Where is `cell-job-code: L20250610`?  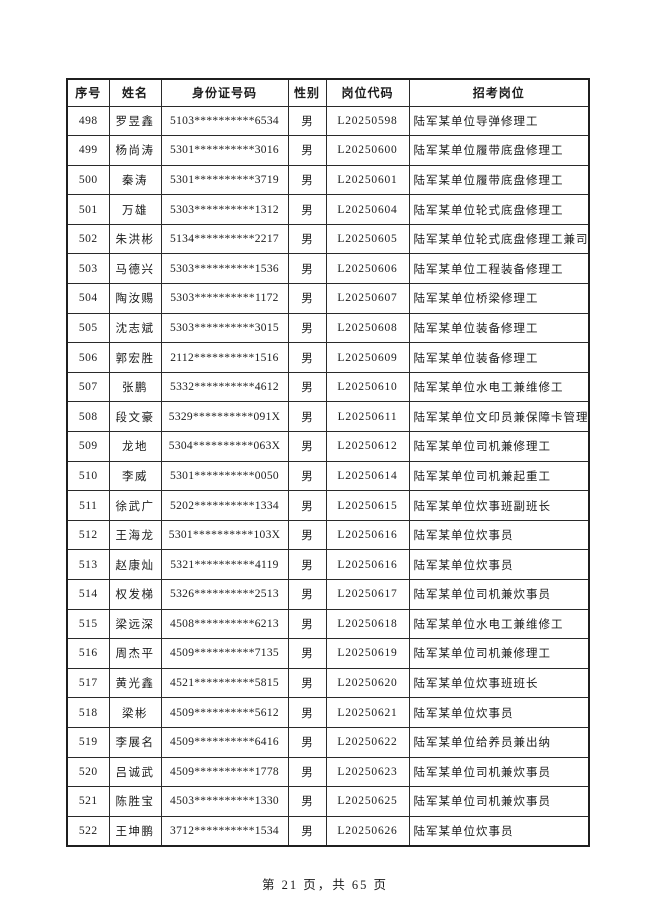
cell-job-code: L20250610 is located at coordinates (367, 387).